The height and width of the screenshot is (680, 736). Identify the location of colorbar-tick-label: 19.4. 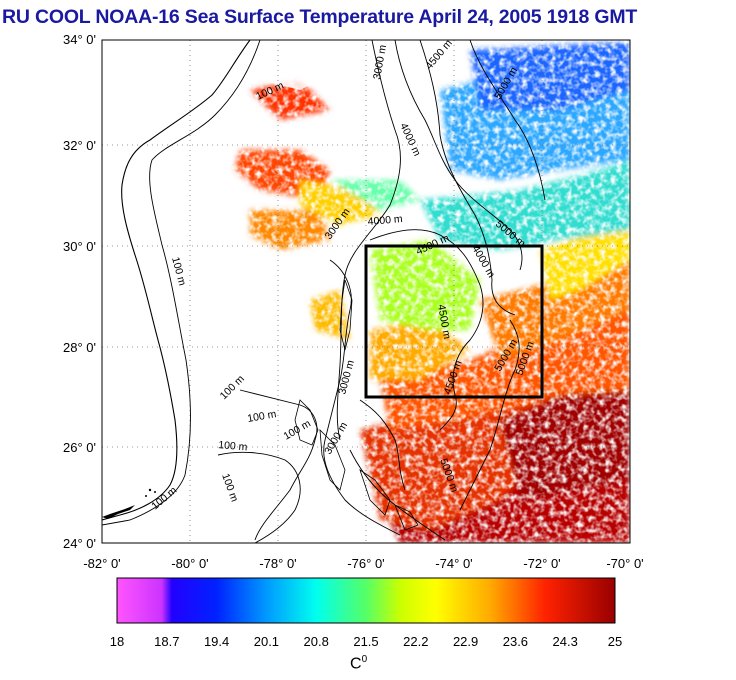
(216, 641).